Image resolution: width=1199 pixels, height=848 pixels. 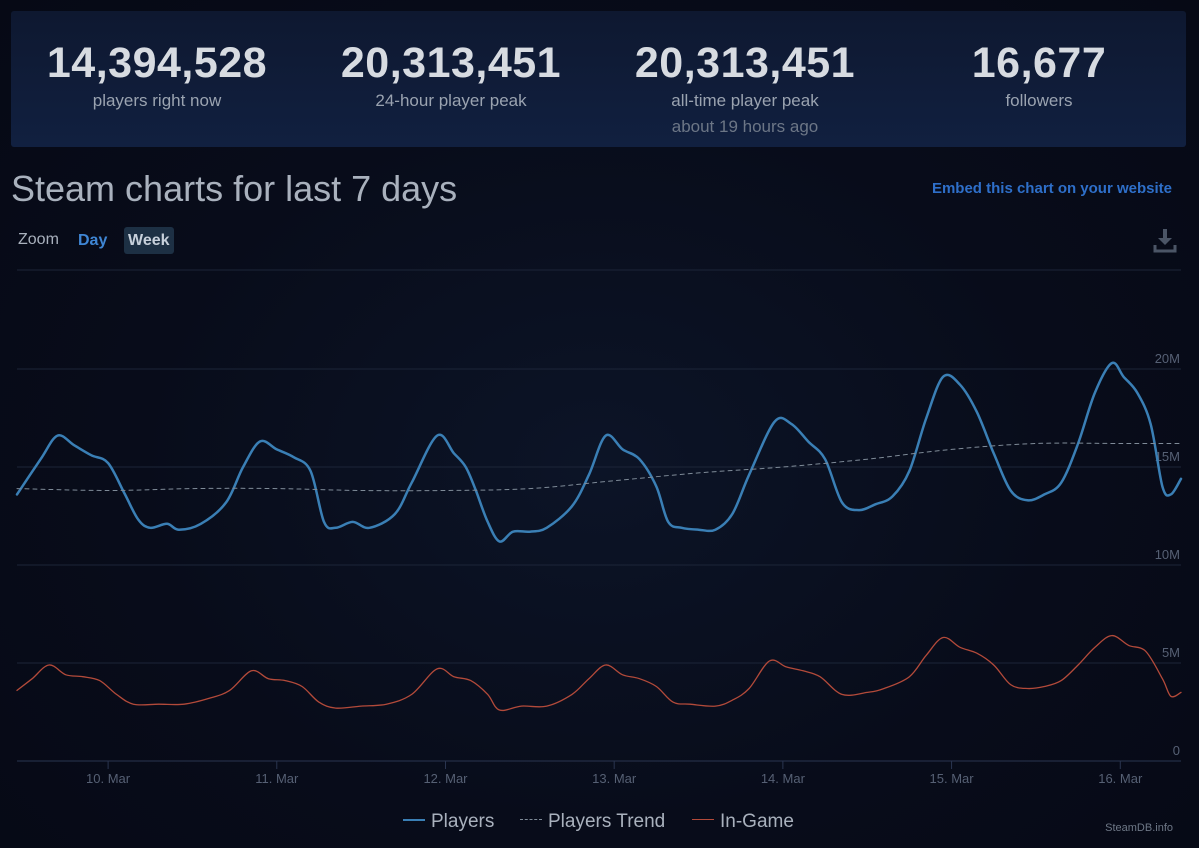 I want to click on y-tick-label: 0, so click(x=1176, y=750).